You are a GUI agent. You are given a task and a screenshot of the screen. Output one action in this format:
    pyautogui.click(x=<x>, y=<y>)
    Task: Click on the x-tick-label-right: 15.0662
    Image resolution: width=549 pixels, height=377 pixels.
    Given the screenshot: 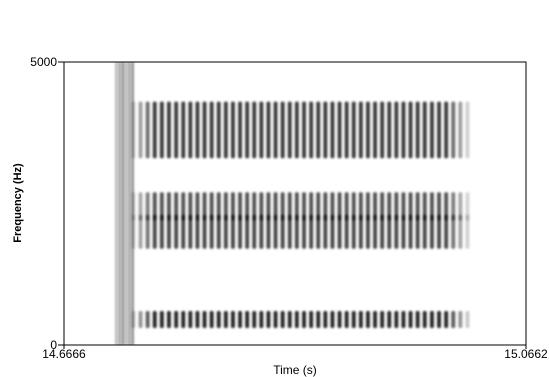 What is the action you would take?
    pyautogui.click(x=526, y=354)
    